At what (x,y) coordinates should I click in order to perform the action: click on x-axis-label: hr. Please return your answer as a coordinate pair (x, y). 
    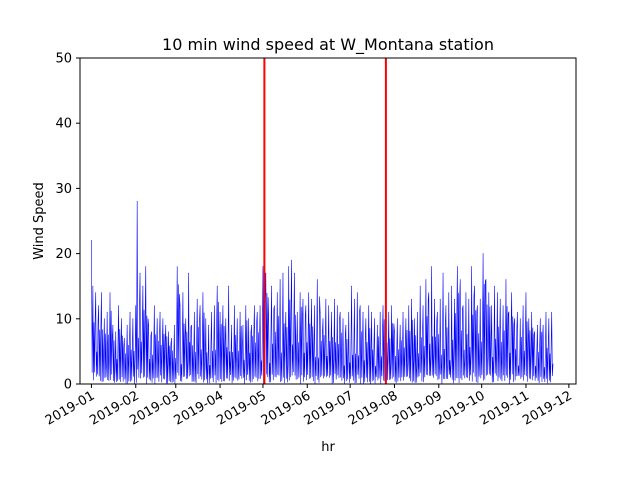
    Looking at the image, I should click on (328, 447).